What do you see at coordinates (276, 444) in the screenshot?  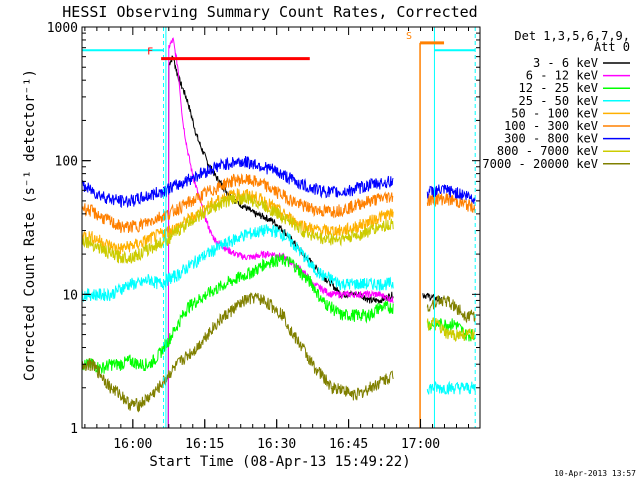 I see `x-tick-label-3: 16:30` at bounding box center [276, 444].